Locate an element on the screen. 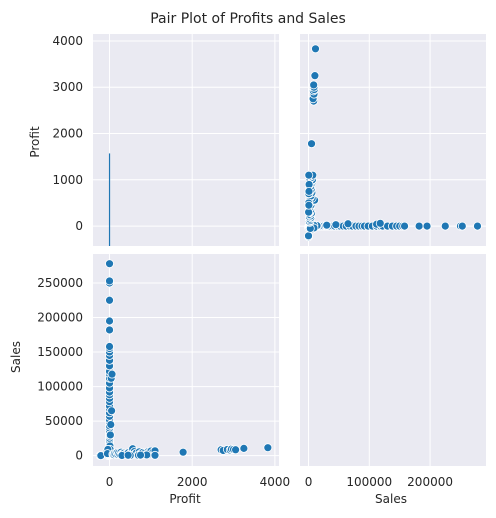 The width and height of the screenshot is (496, 518). y-tick-label: 3000 is located at coordinates (67, 87).